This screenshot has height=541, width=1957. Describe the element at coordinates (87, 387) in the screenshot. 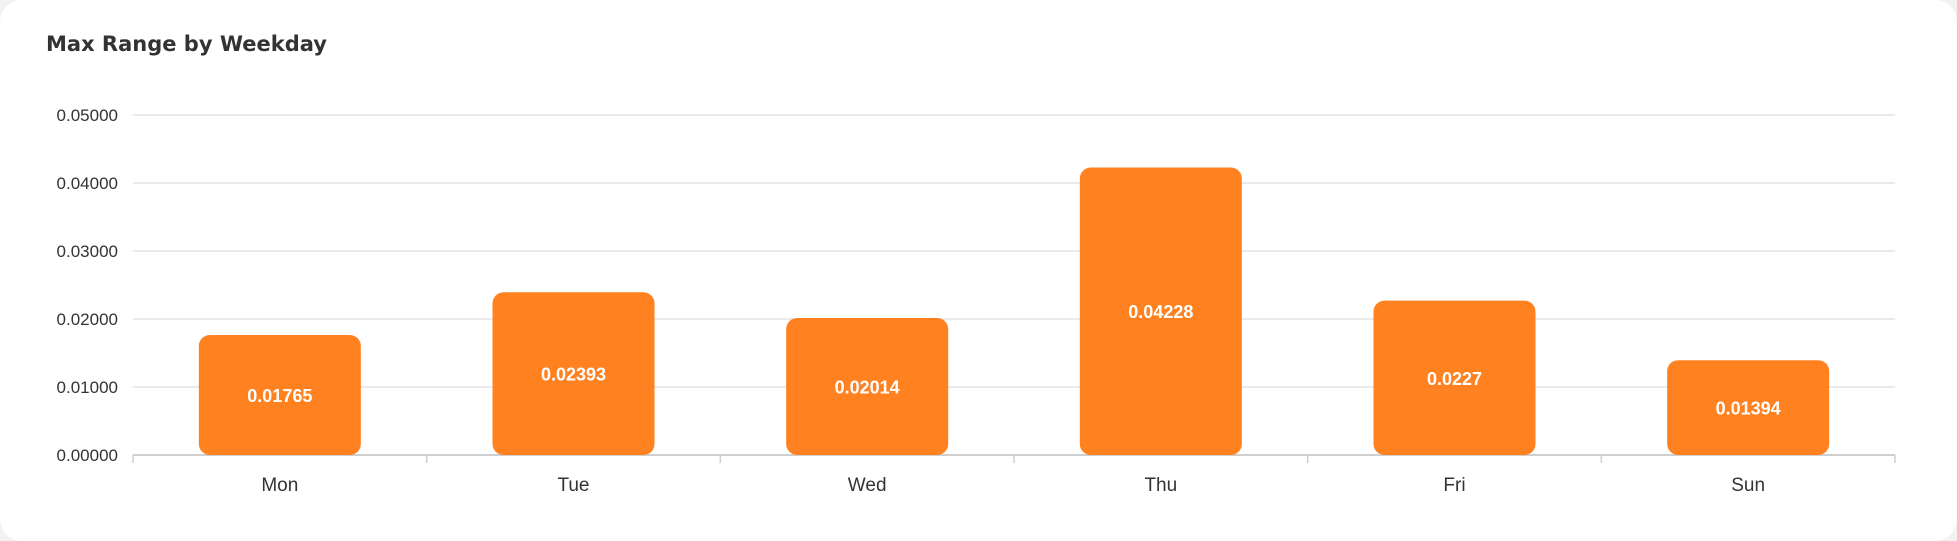

I see `y-tick-label: 0.01000` at that location.